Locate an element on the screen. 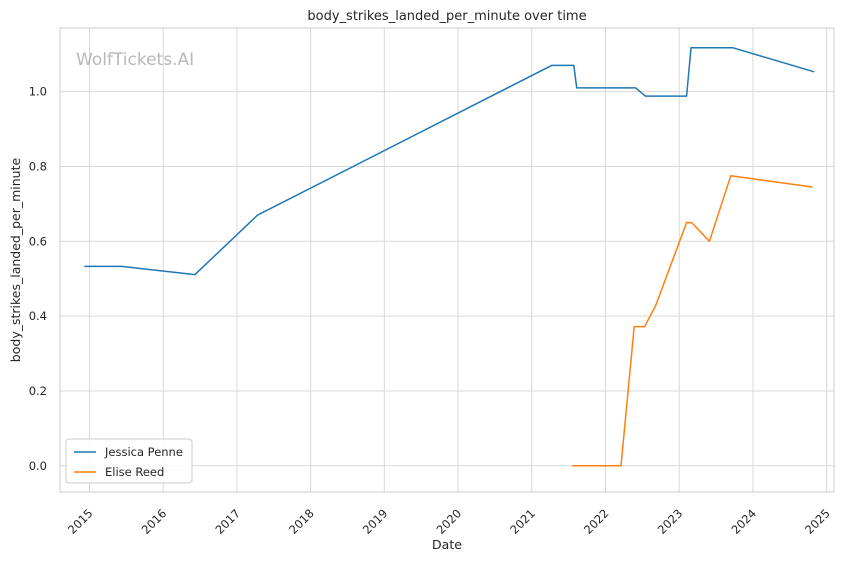  legend: Jessica Penne Elise Reed is located at coordinates (129, 461).